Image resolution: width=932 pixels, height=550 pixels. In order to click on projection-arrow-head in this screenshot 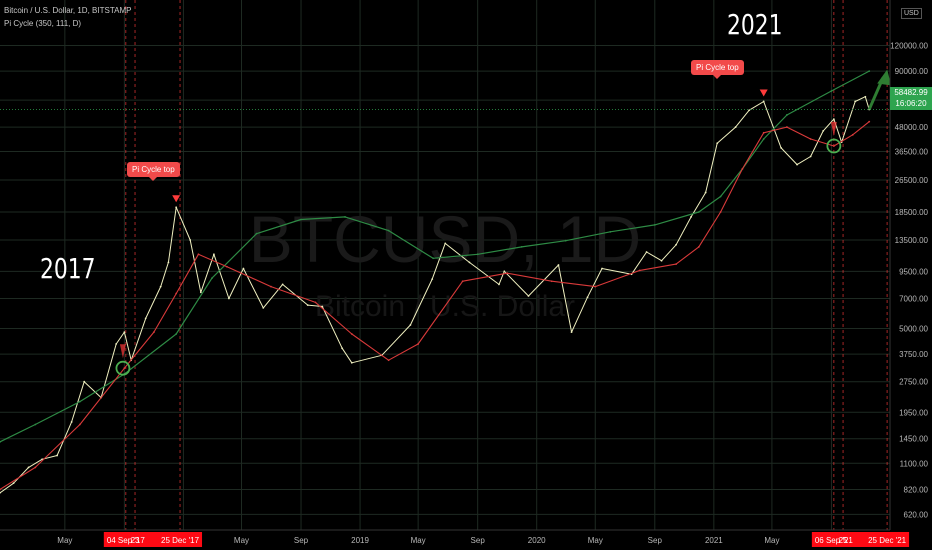, I will do `click(884, 77)`.